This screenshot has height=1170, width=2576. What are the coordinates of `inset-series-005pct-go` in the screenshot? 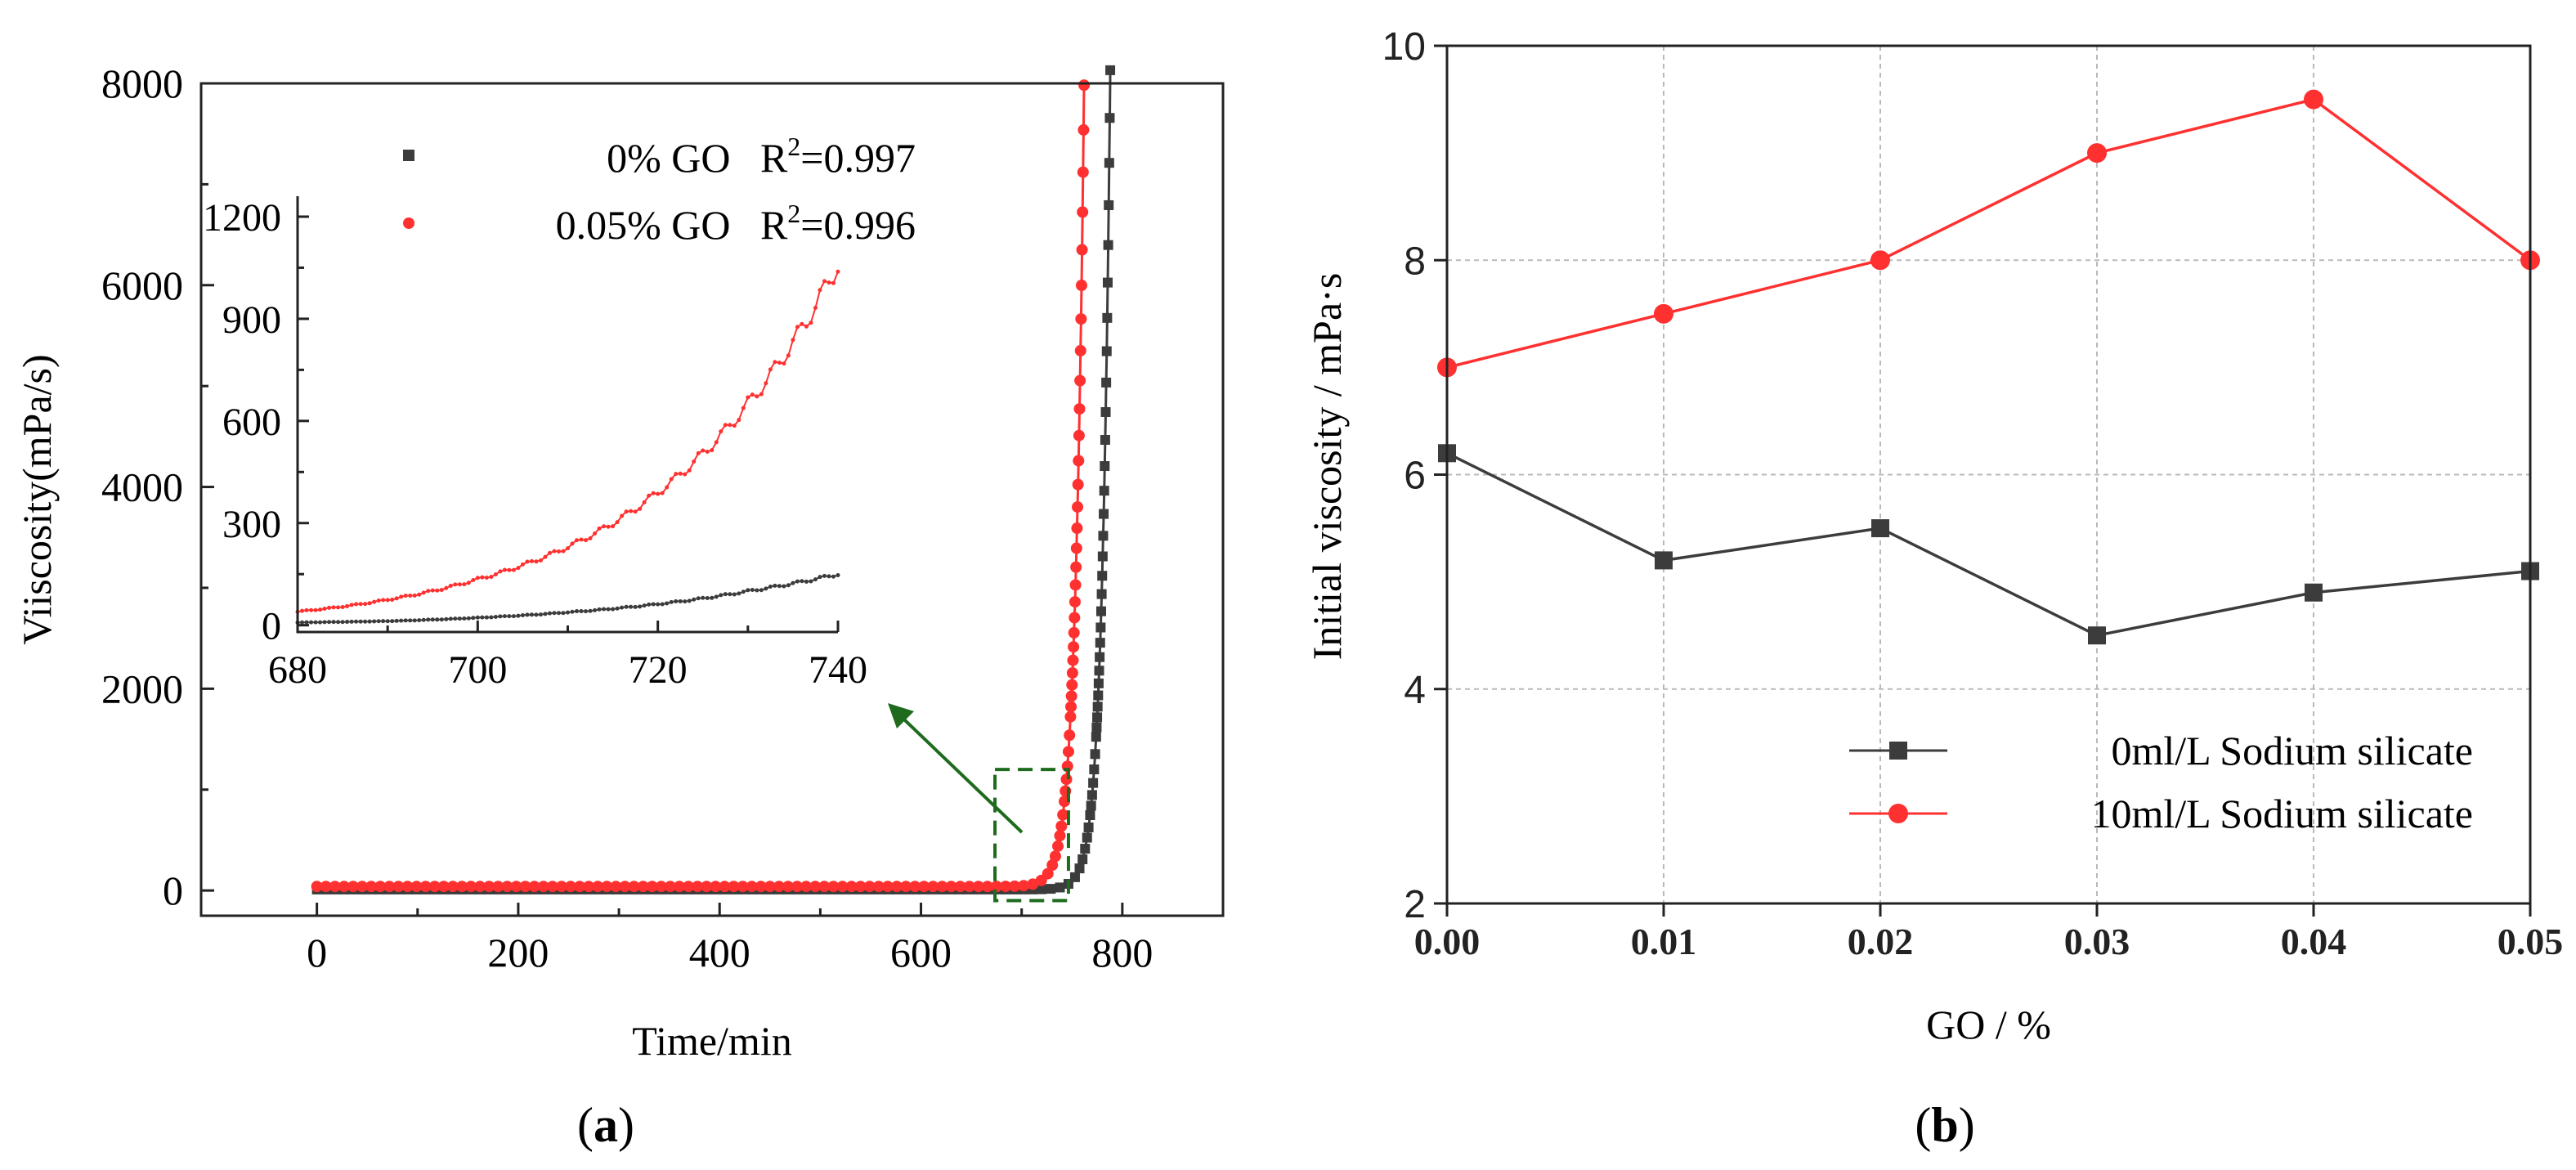 It's located at (568, 442).